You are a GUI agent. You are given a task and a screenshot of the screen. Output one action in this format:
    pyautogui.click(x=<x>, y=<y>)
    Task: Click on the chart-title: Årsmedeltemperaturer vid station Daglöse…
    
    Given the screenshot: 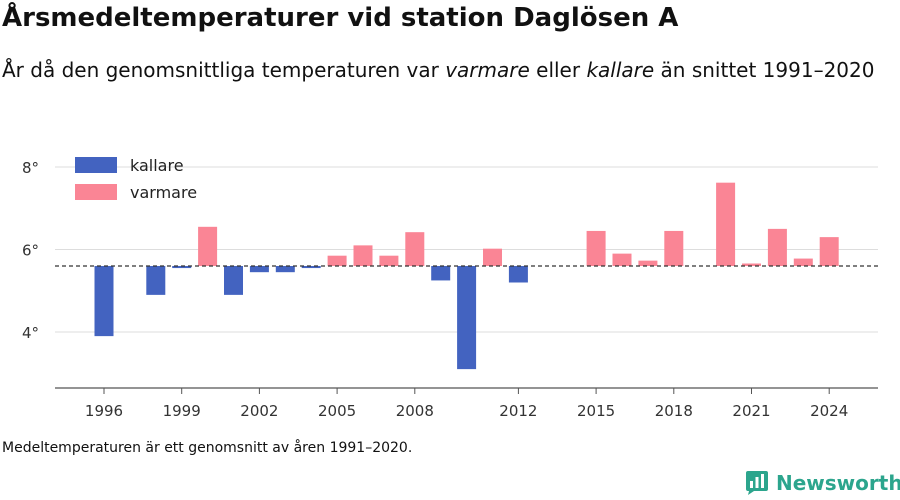 What is the action you would take?
    pyautogui.click(x=340, y=18)
    